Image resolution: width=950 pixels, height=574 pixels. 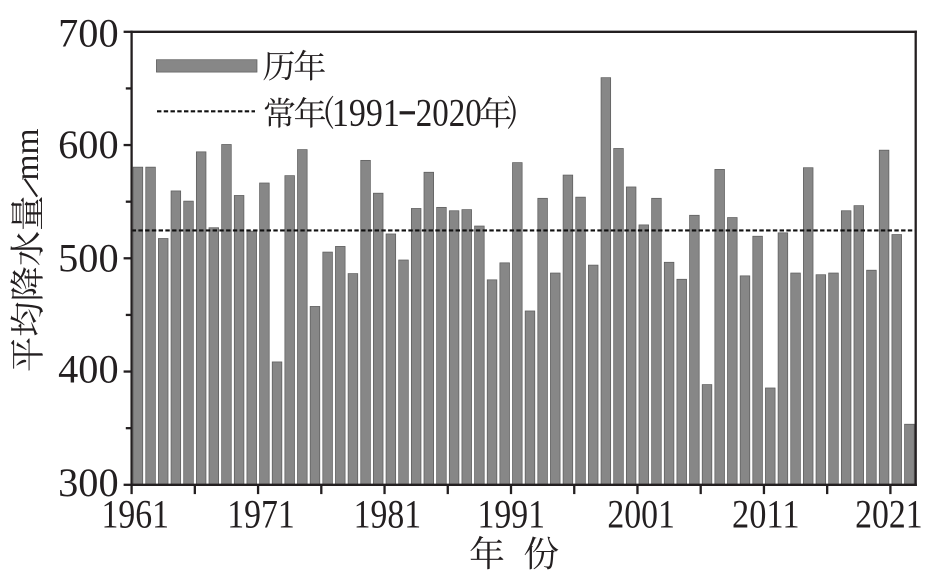 I want to click on svg-text: 500, so click(x=88, y=258).